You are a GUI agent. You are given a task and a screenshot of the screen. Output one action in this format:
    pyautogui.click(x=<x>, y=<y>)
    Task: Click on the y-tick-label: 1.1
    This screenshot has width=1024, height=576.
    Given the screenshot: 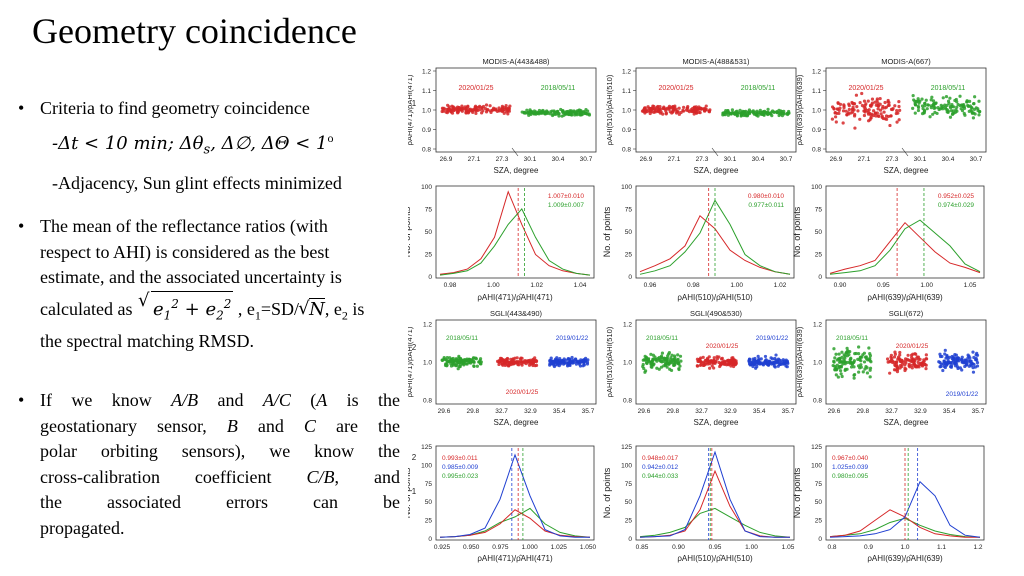 What is the action you would take?
    pyautogui.click(x=626, y=91)
    